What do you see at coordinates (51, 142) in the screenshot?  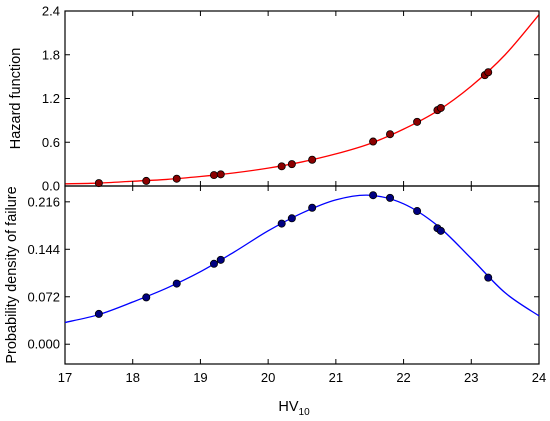 I see `hazard-y-tick-label: 0.6` at bounding box center [51, 142].